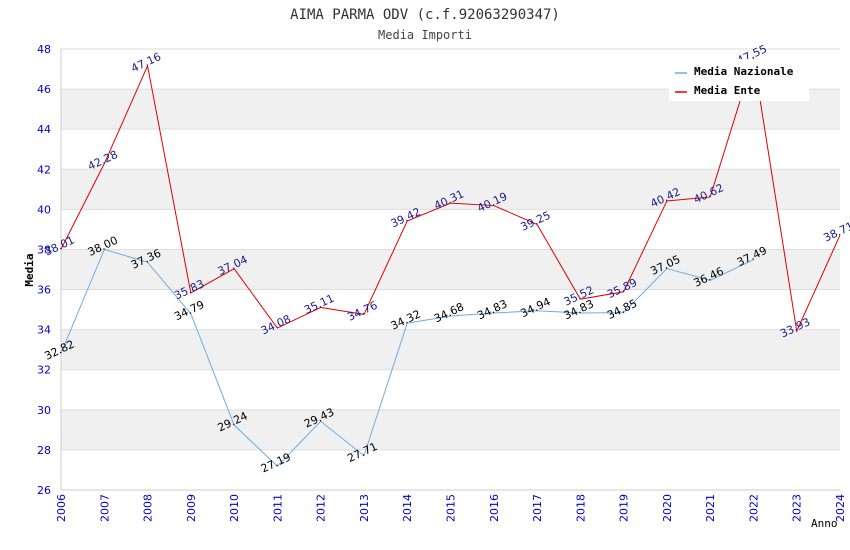  I want to click on x-tick-label: 2024, so click(840, 508).